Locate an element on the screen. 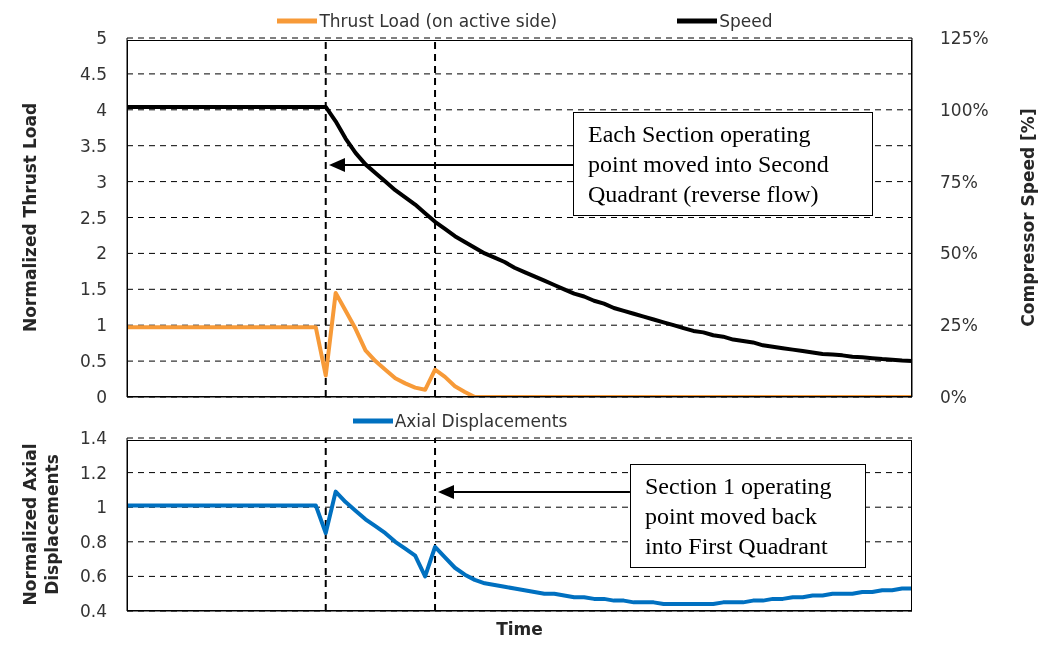  y-tick-label: 1.2 is located at coordinates (93, 472).